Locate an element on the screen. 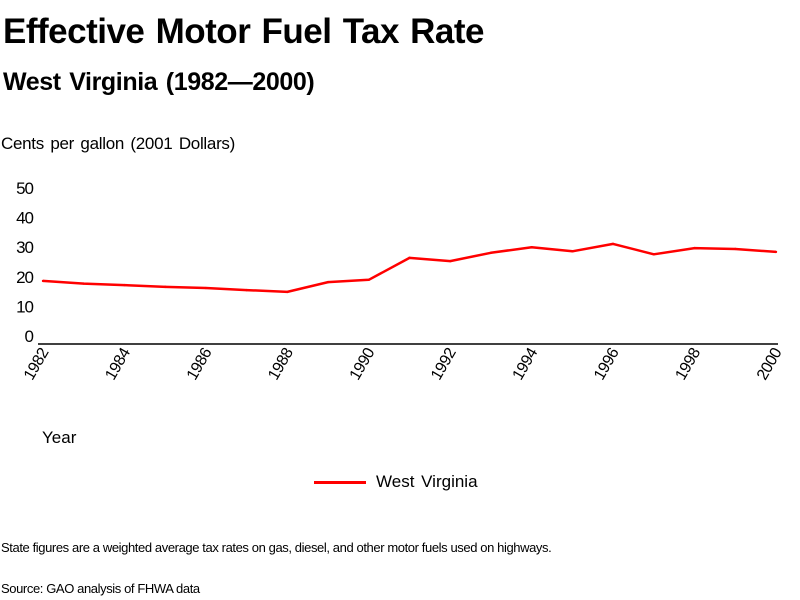 The image size is (800, 600). x-tick-label: 1986 is located at coordinates (200, 364).